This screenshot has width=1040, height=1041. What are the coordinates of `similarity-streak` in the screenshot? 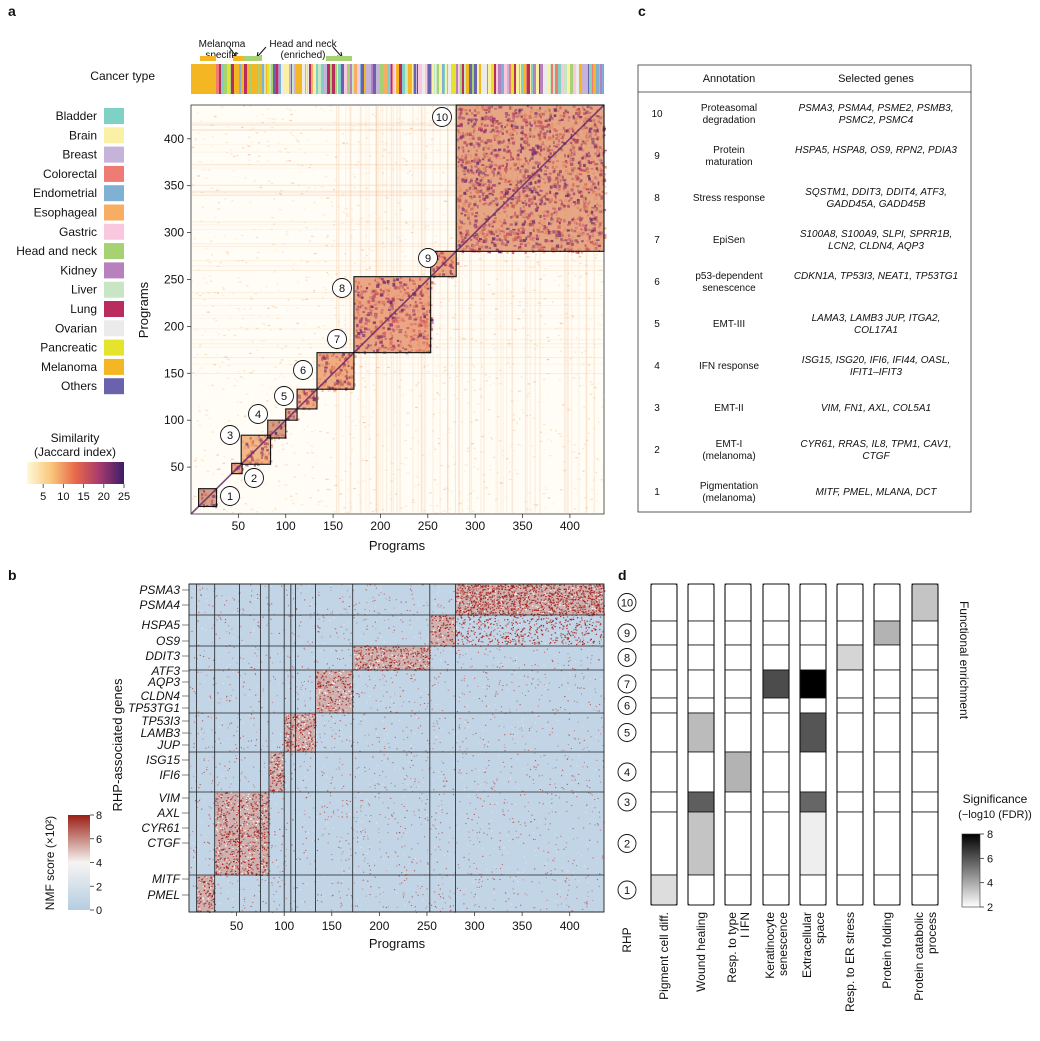 It's located at (397, 191).